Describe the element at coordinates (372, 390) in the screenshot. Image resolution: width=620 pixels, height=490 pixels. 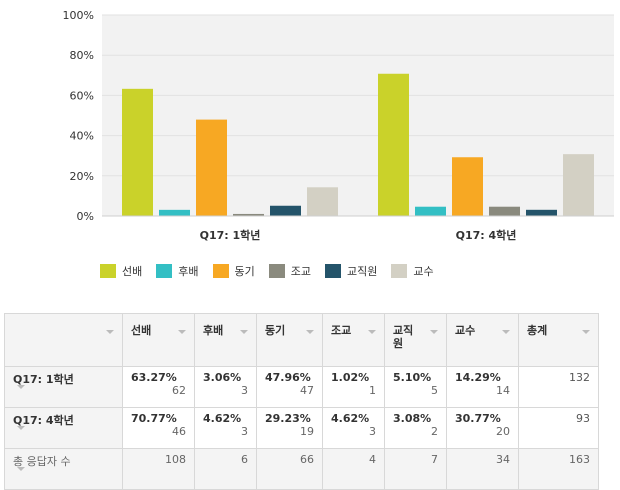
I see `cell-count: 1` at that location.